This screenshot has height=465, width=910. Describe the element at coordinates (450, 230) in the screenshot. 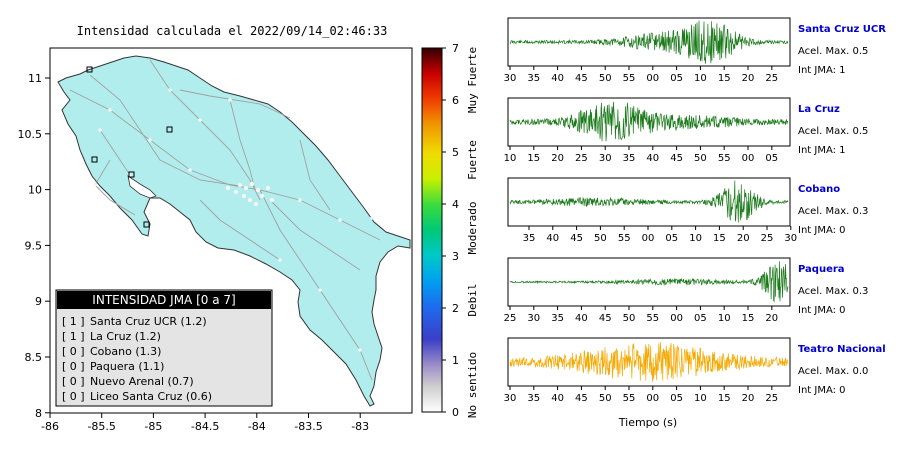

I see `colorbar-ticks: 0 1 2 3 4 5 6 7` at that location.